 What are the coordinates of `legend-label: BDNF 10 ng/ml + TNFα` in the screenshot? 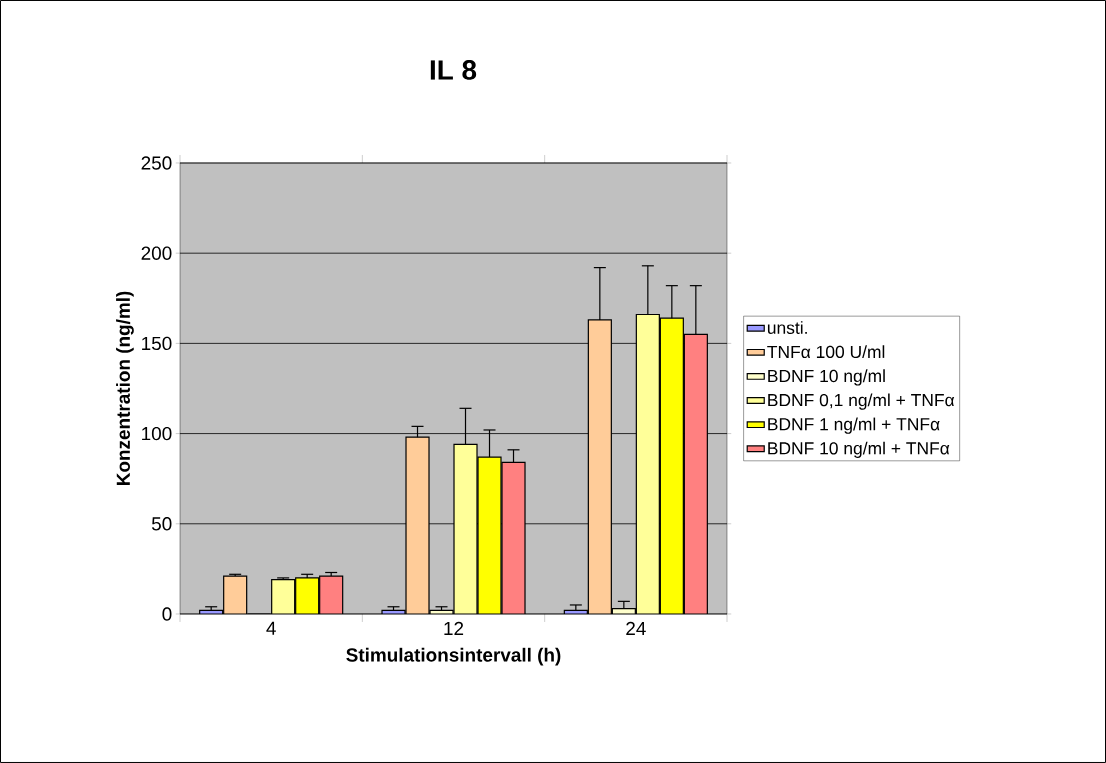 It's located at (859, 449).